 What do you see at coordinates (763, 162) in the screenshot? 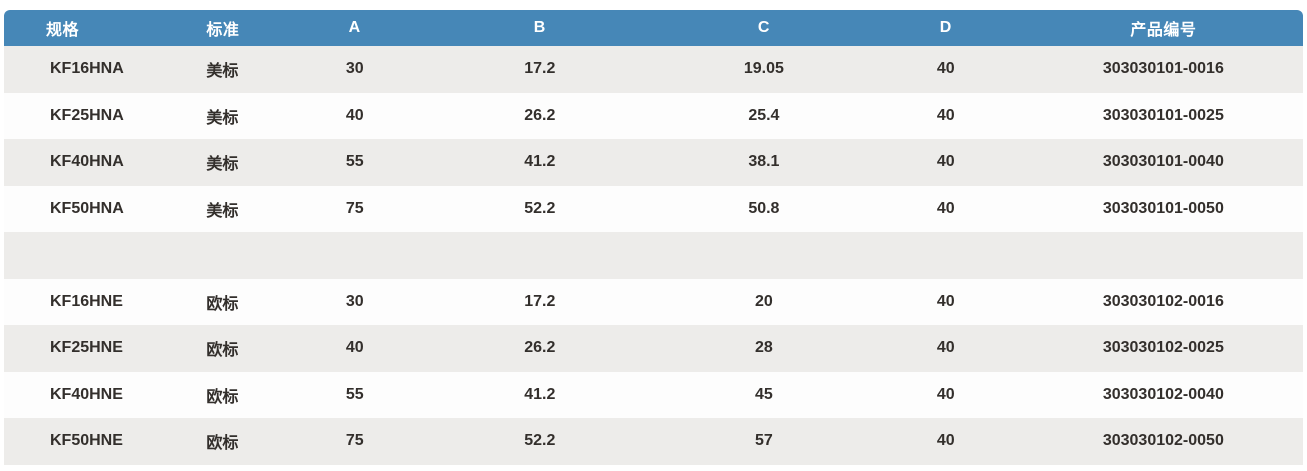
I see `cell-c: 38.1` at bounding box center [763, 162].